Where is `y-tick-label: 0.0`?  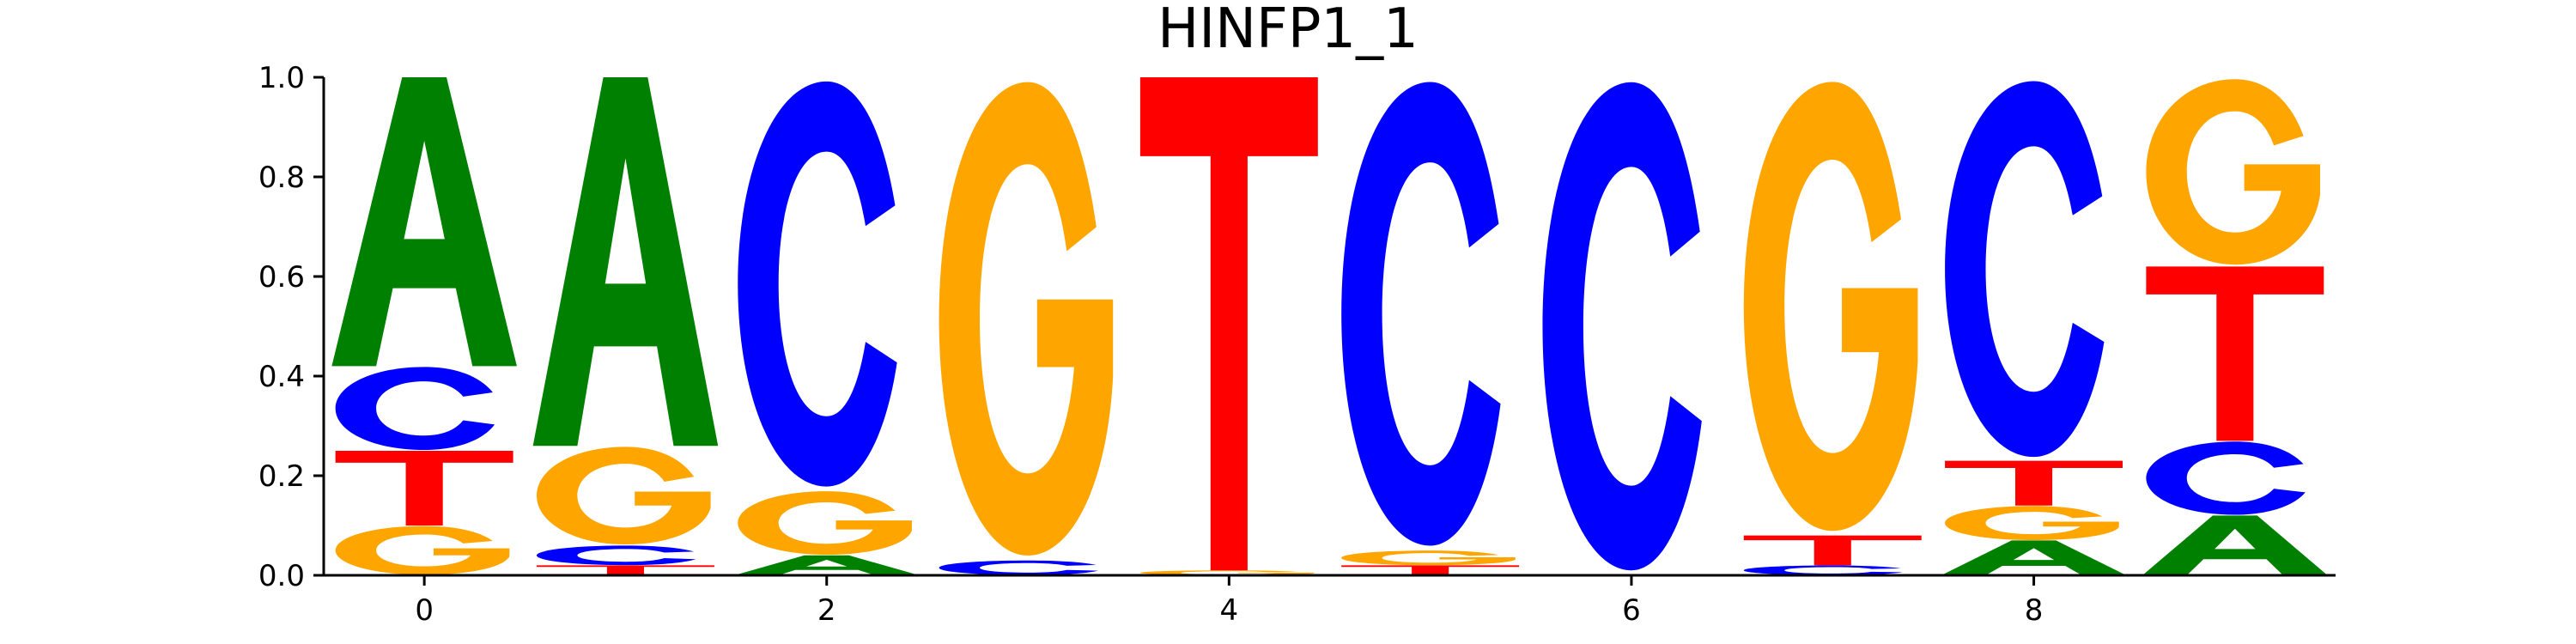 y-tick-label: 0.0 is located at coordinates (281, 576).